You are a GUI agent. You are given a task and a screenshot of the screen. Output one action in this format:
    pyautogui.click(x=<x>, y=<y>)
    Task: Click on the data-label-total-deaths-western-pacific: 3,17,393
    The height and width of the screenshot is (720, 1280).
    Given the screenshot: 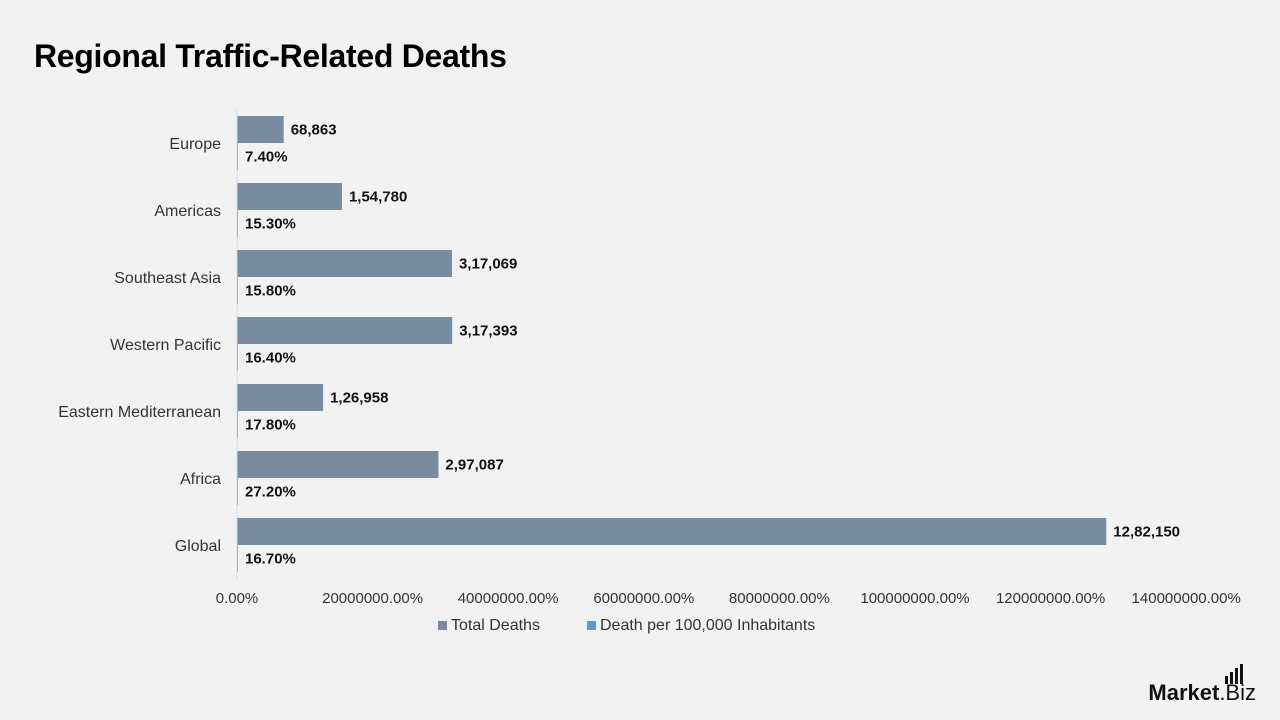 What is the action you would take?
    pyautogui.click(x=488, y=331)
    